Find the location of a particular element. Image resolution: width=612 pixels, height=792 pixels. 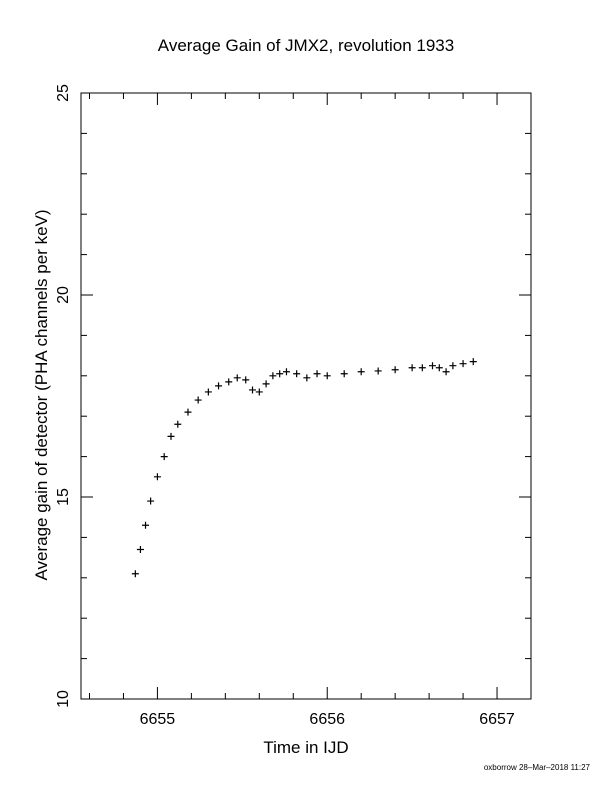

x-tick-label: 6657 is located at coordinates (497, 719).